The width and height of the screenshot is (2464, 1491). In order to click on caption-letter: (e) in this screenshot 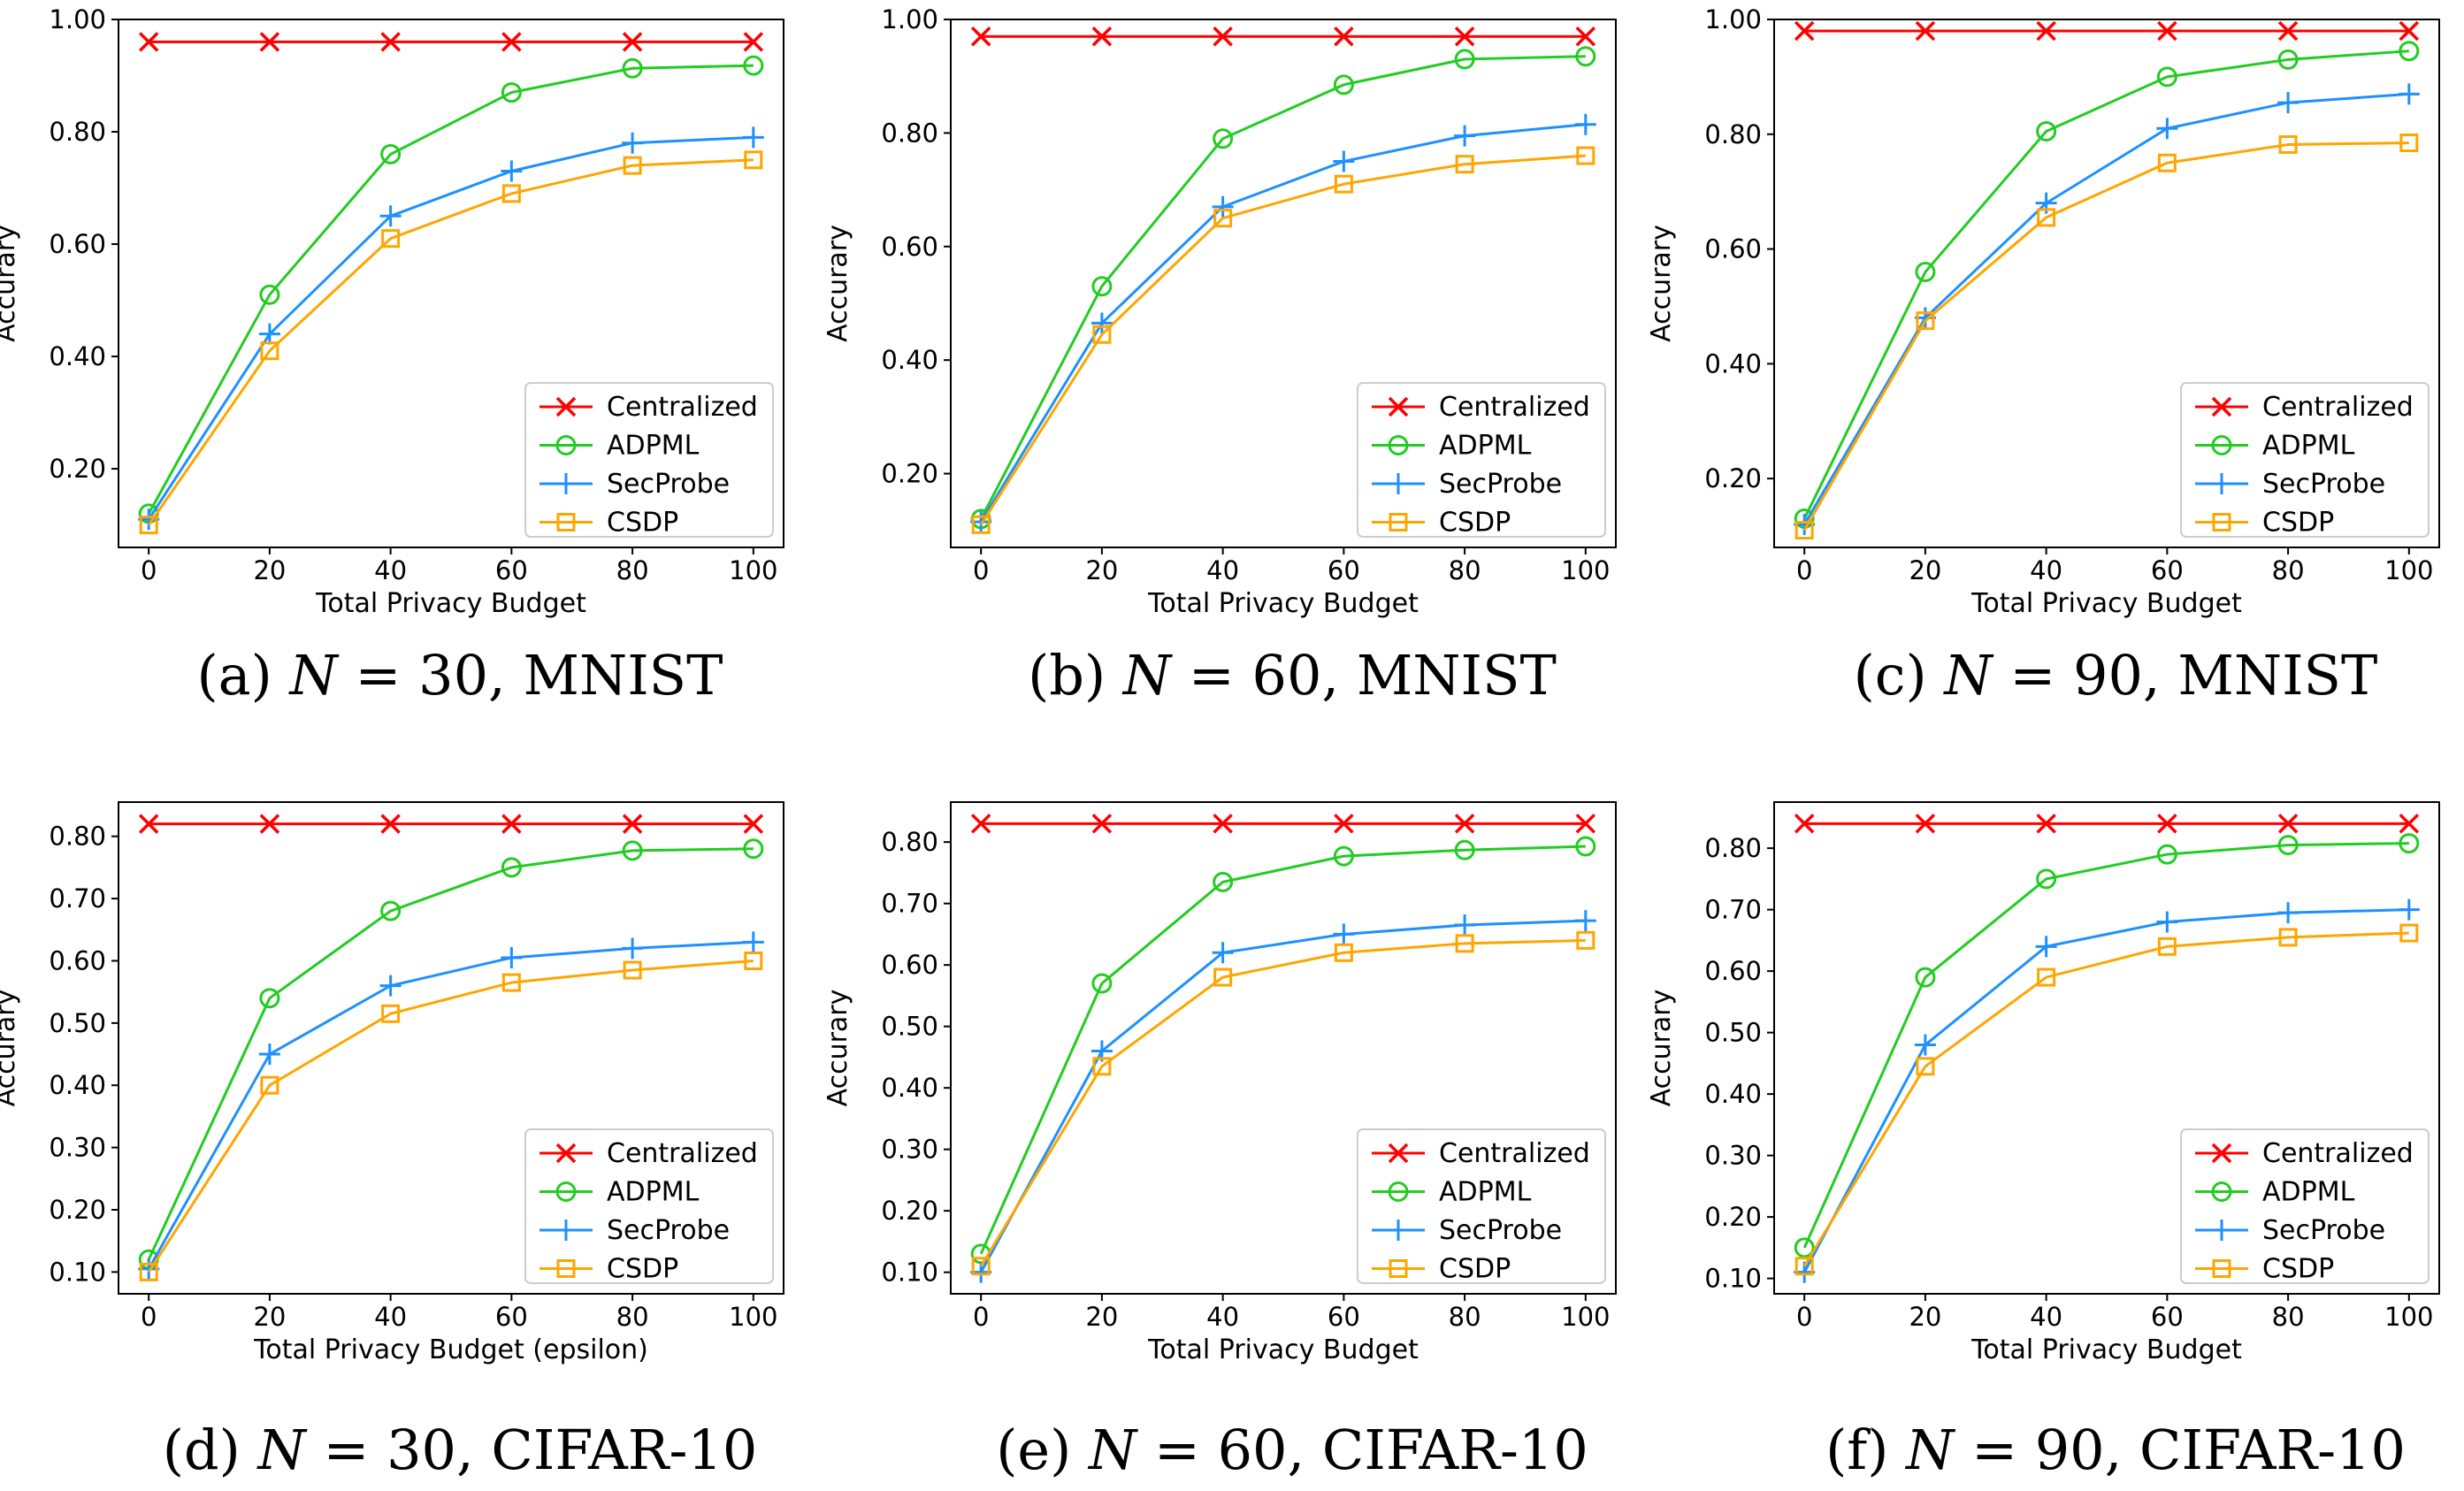, I will do `click(1042, 1450)`.